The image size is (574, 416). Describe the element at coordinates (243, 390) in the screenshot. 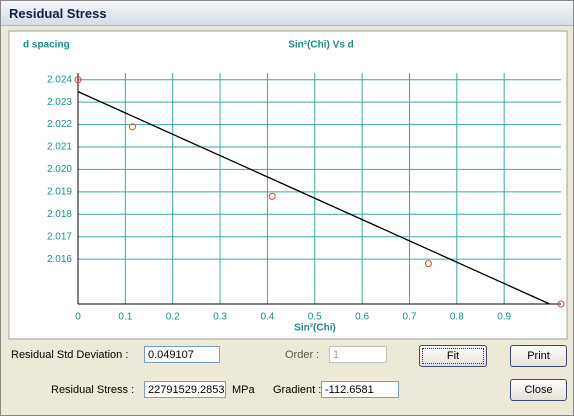

I see `unit-label: MPa` at that location.